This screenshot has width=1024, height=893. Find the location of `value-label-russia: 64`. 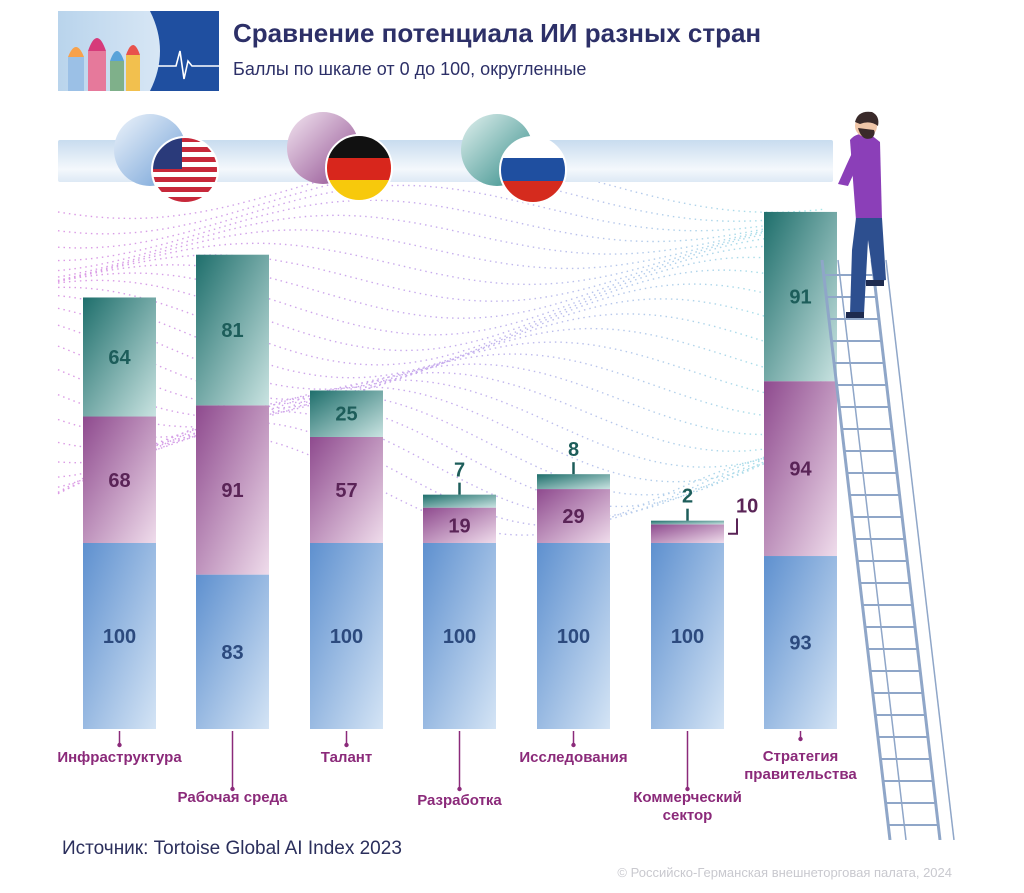

value-label-russia: 64 is located at coordinates (119, 358).